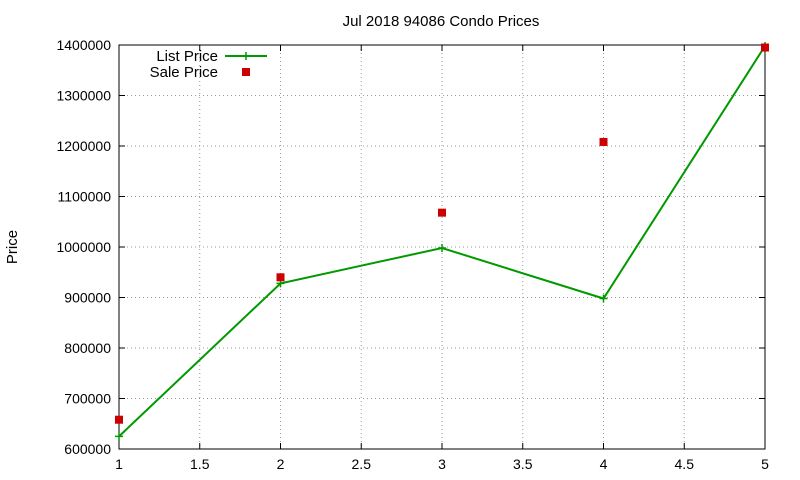 The width and height of the screenshot is (800, 480). What do you see at coordinates (200, 464) in the screenshot?
I see `x-tick-label: 1.5` at bounding box center [200, 464].